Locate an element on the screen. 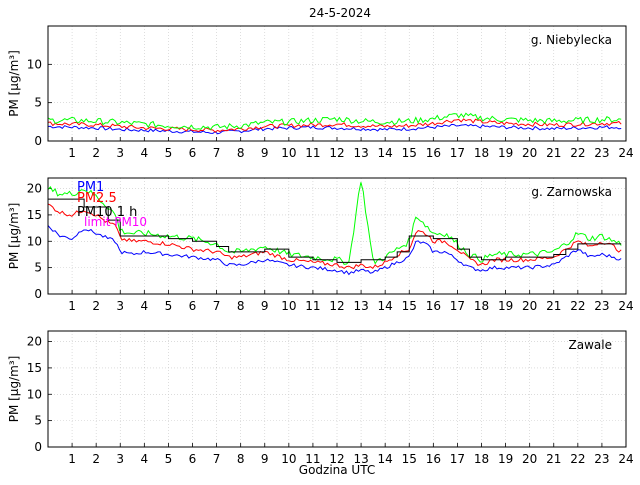 Image resolution: width=640 pixels, height=485 pixels. series-pm10-line is located at coordinates (334, 121).